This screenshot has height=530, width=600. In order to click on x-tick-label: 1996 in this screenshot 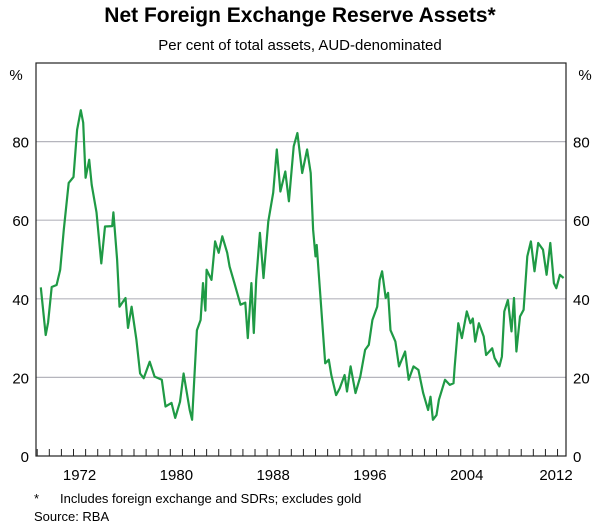, I will do `click(369, 475)`.